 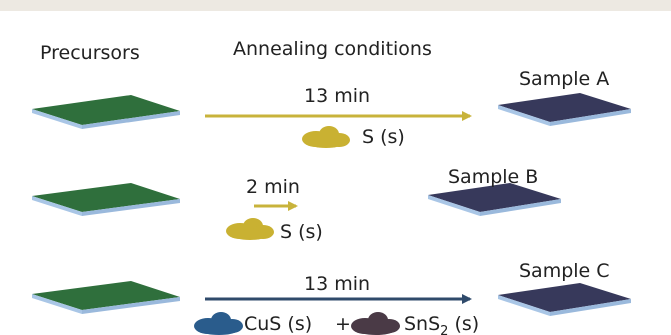 I want to click on cus-label: CuS (s), so click(x=278, y=324).